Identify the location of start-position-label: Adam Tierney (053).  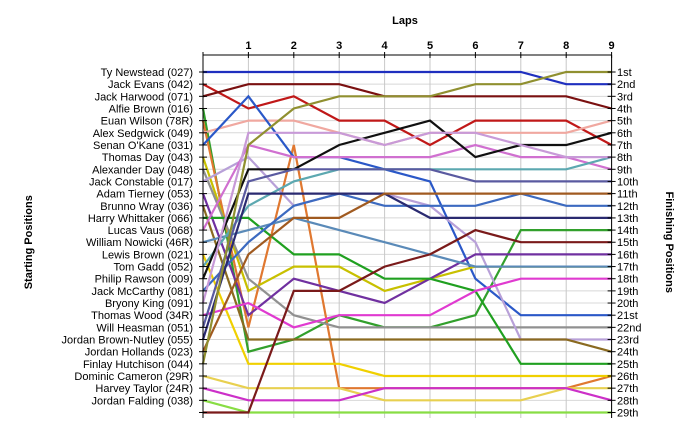
(144, 195).